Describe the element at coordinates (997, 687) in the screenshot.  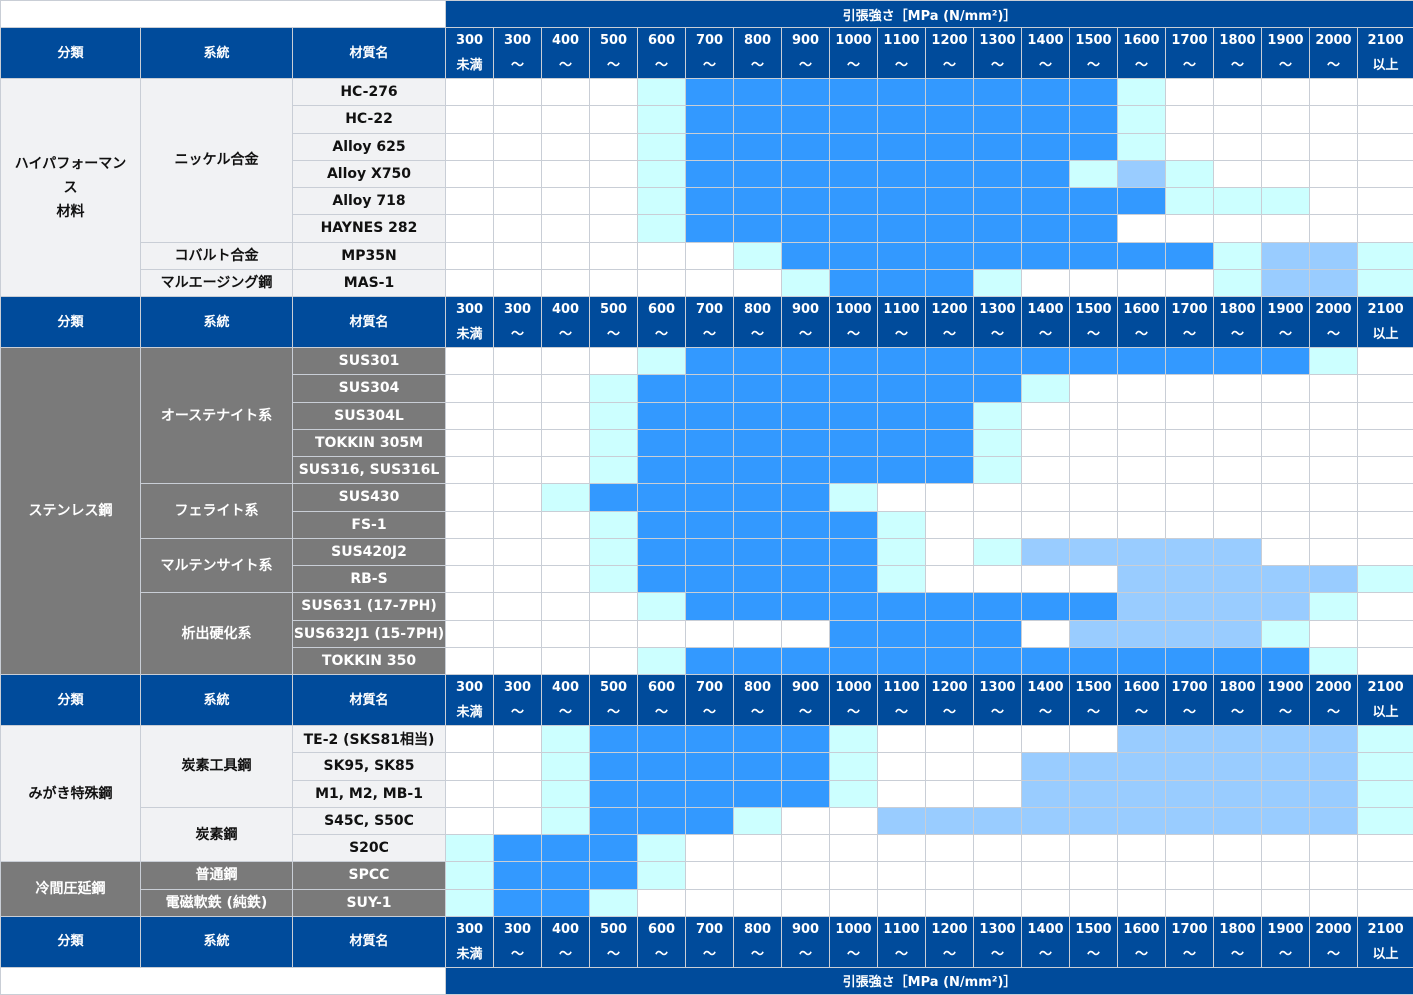
I see `range-value: 1300` at that location.